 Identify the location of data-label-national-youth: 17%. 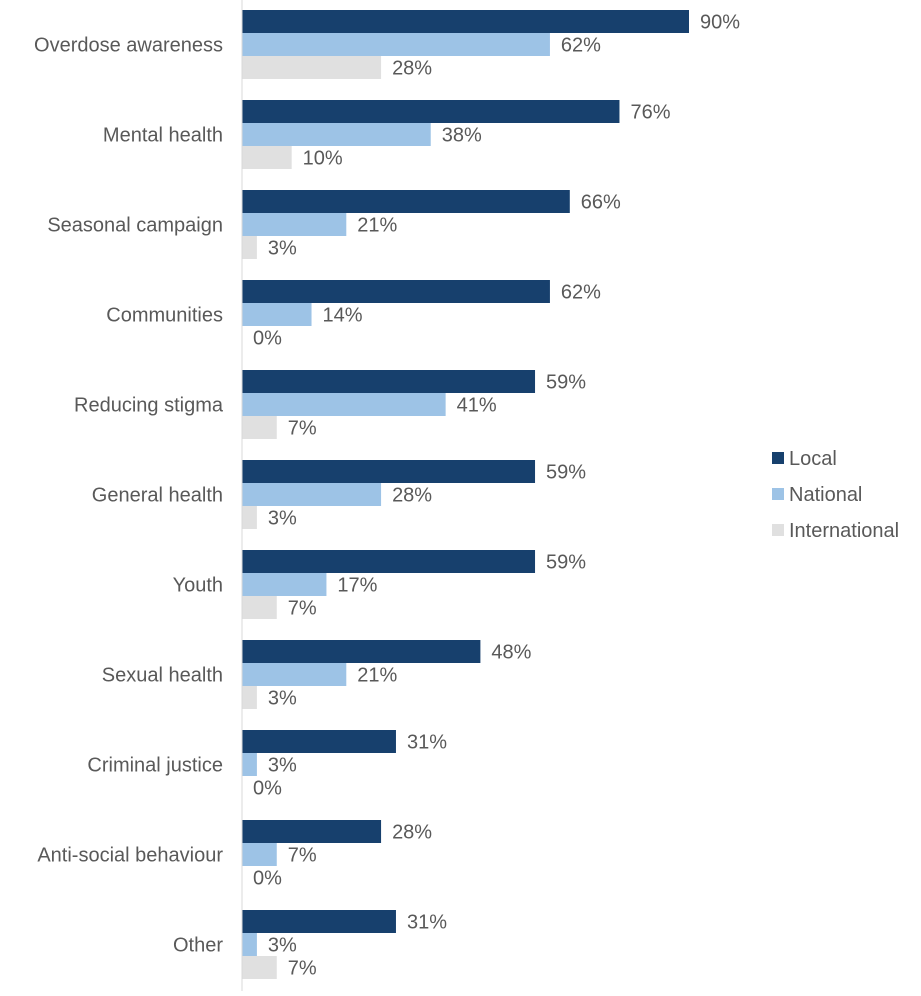
(357, 586).